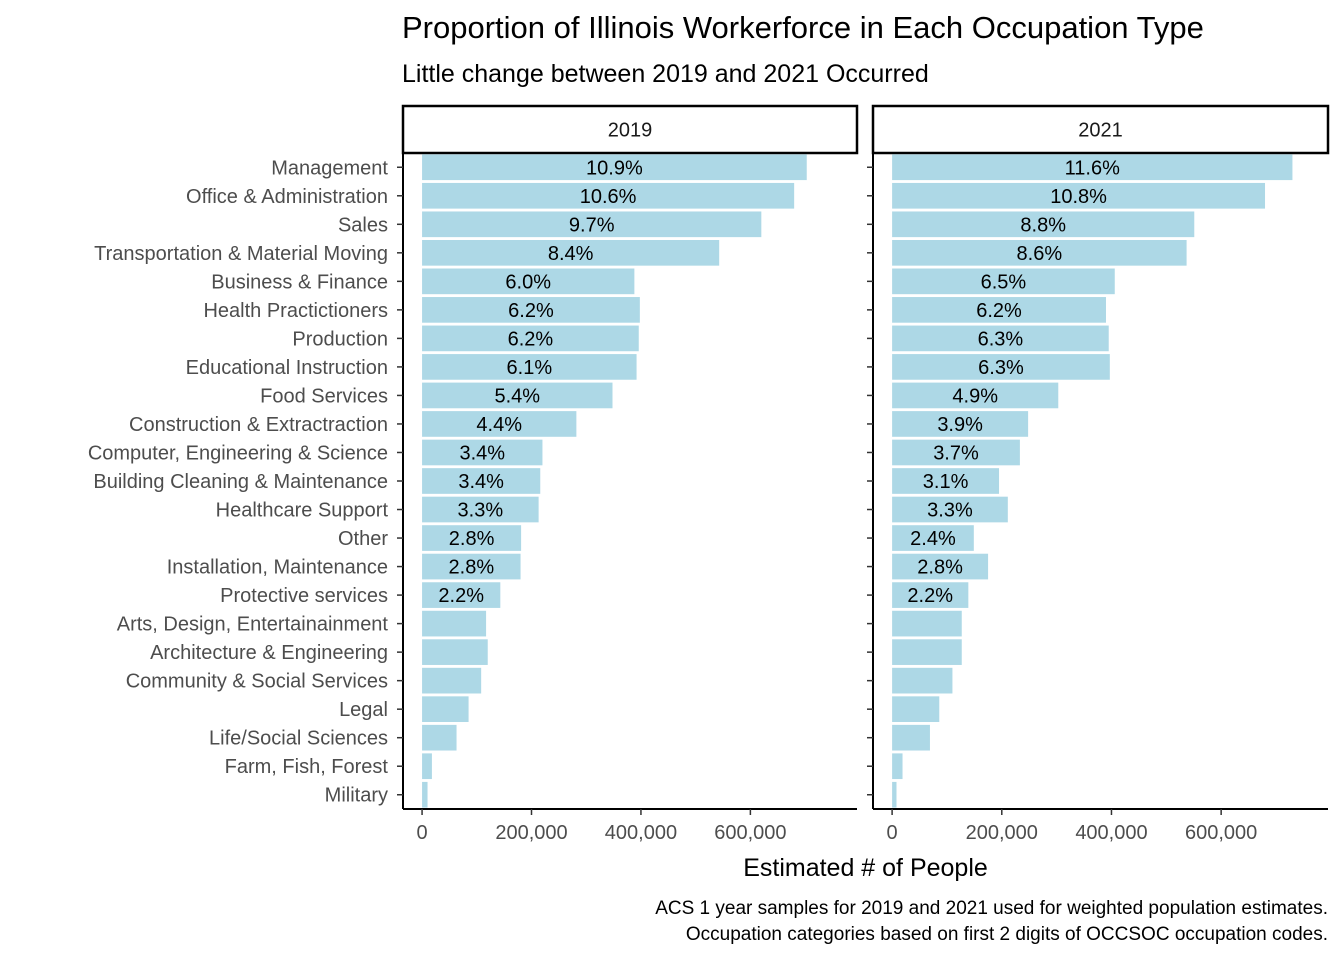 The width and height of the screenshot is (1344, 960). I want to click on data-label-2021-construction-extractraction: 3.9%, so click(960, 425).